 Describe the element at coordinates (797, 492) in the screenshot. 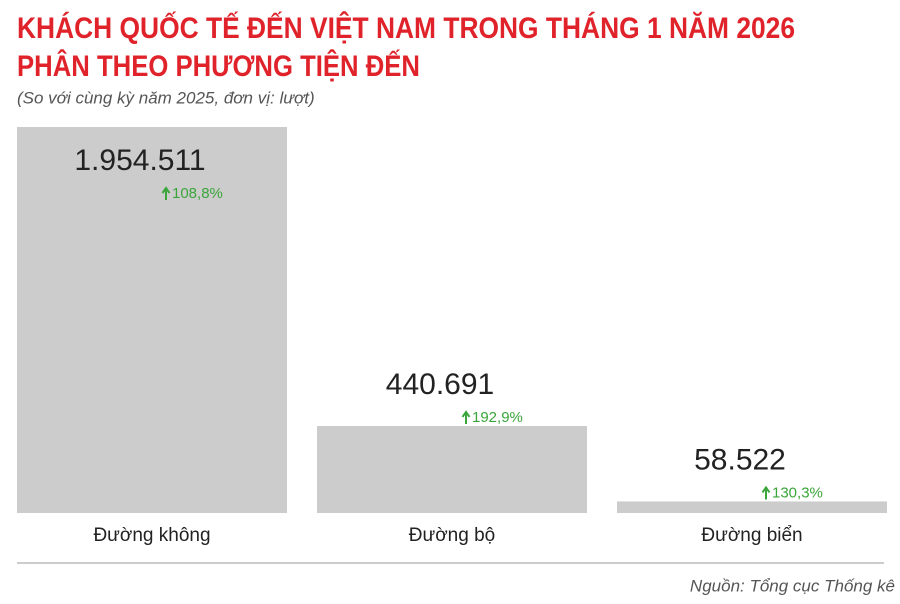

I see `growth-label: 130,3%` at that location.